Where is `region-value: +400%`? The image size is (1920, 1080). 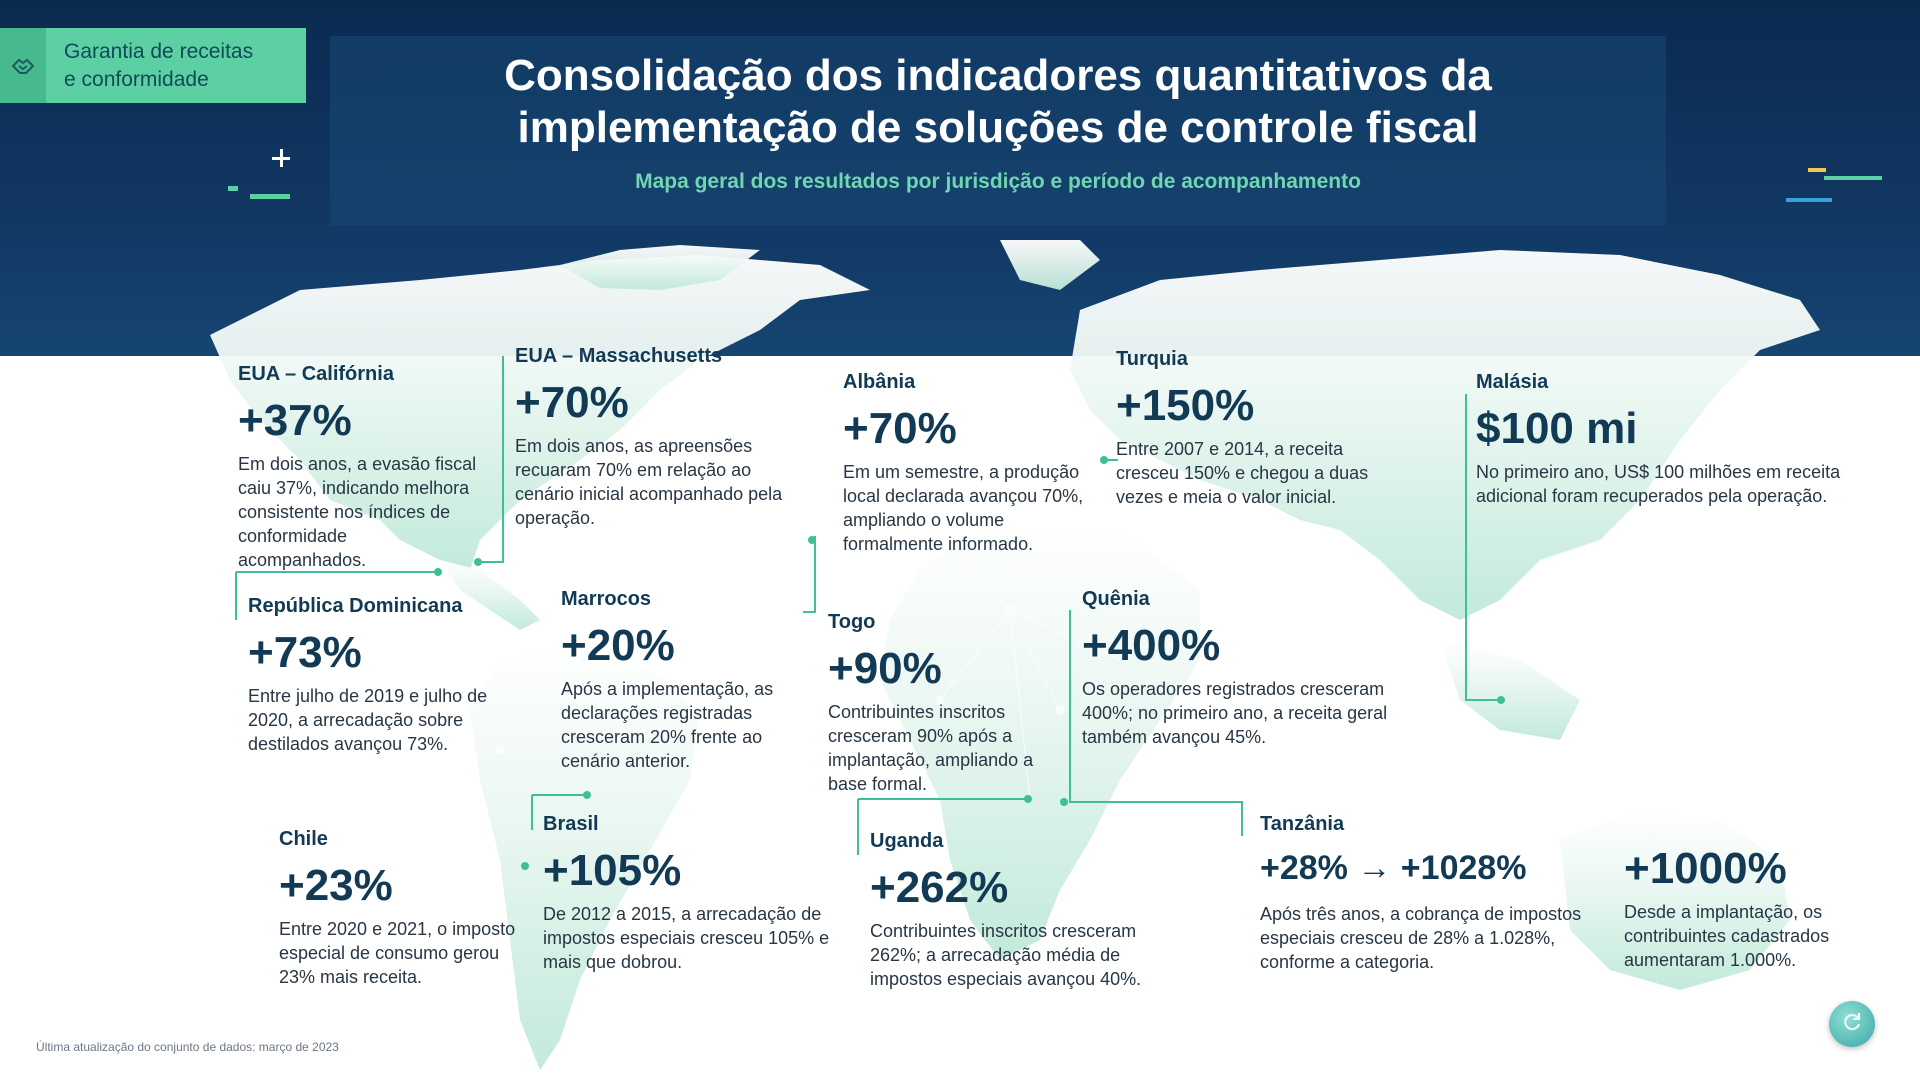 region-value: +400% is located at coordinates (1151, 645).